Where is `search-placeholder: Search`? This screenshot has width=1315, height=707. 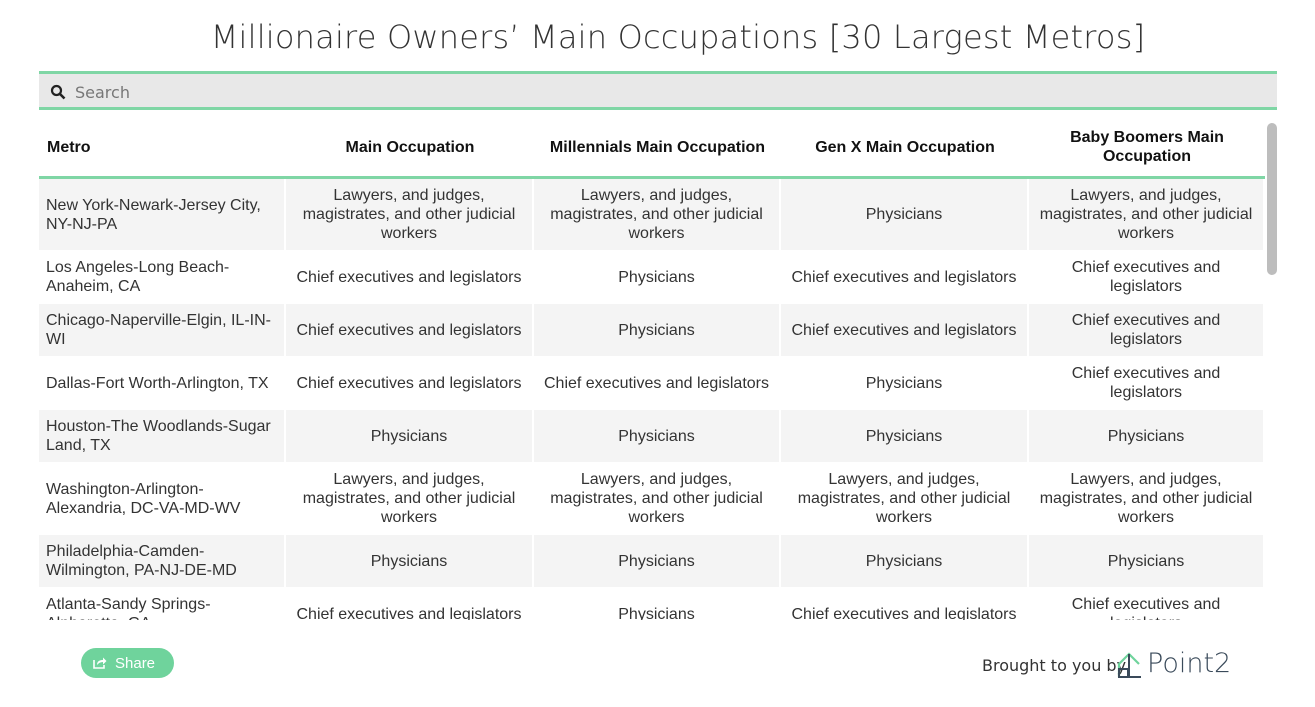
search-placeholder: Search is located at coordinates (102, 92).